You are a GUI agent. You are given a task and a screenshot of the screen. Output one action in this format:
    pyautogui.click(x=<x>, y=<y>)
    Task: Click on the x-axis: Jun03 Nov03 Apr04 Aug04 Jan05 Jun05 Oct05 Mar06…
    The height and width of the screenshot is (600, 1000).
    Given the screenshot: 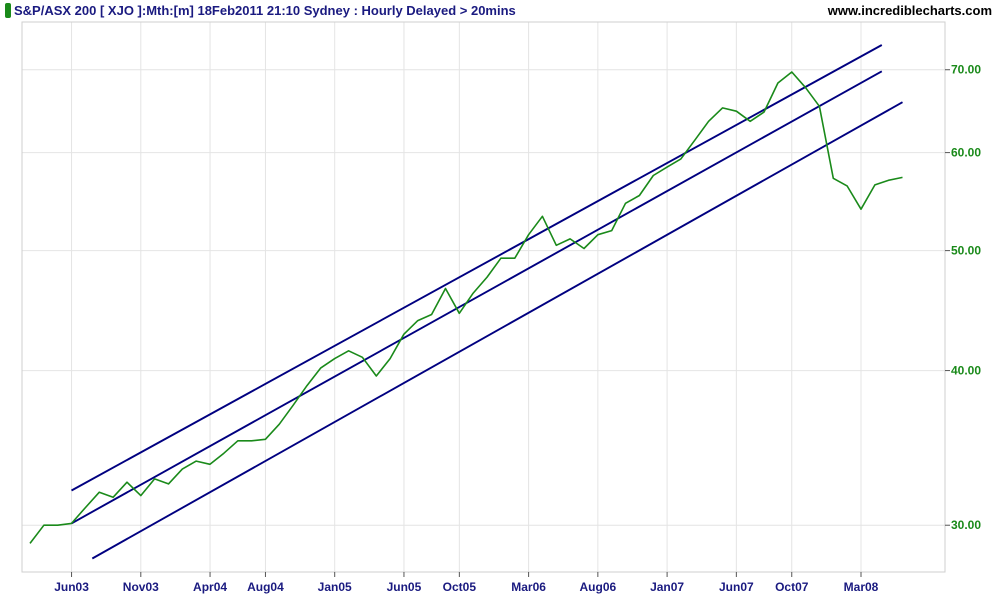 What is the action you would take?
    pyautogui.click(x=466, y=583)
    